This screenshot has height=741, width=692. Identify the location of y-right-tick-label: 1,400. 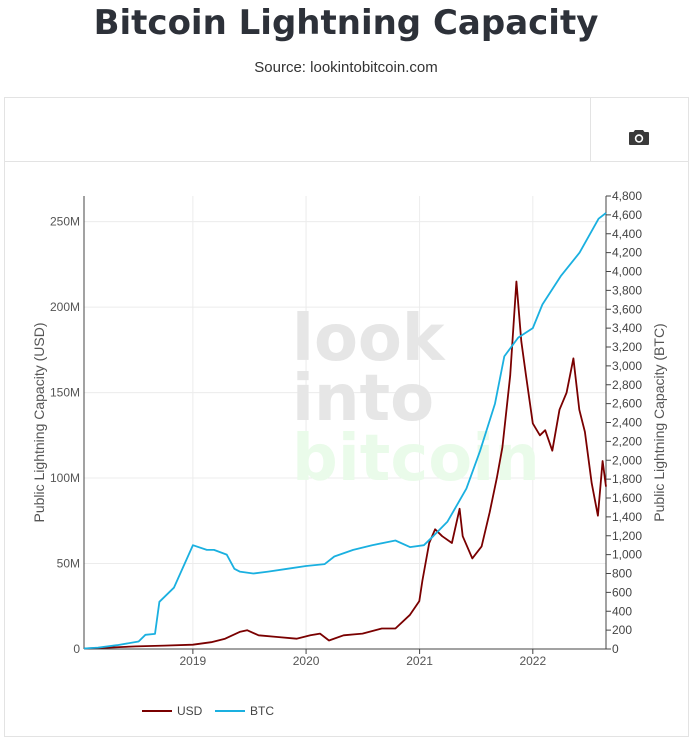
(627, 517).